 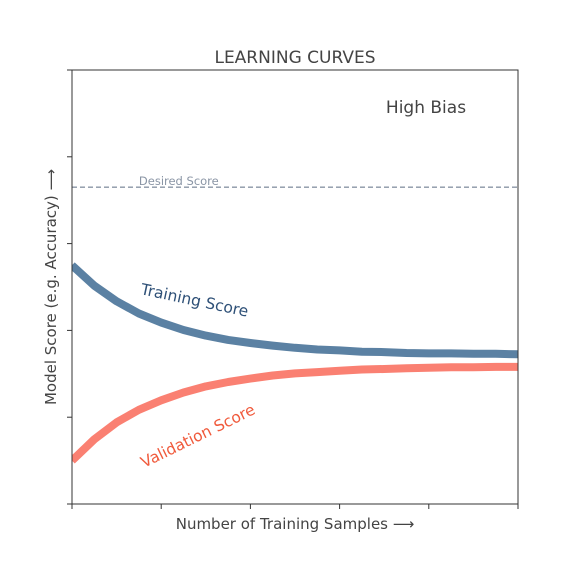 What do you see at coordinates (179, 181) in the screenshot?
I see `desired-score-label: Desired Score` at bounding box center [179, 181].